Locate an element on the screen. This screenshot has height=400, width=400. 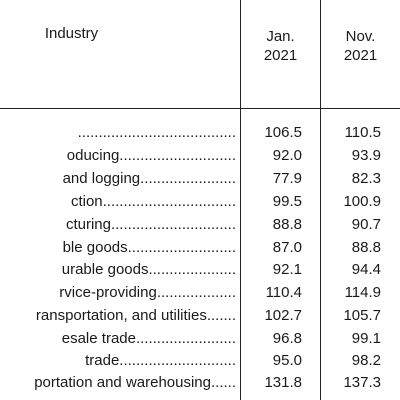
row-value-jan: 88.8 is located at coordinates (287, 224).